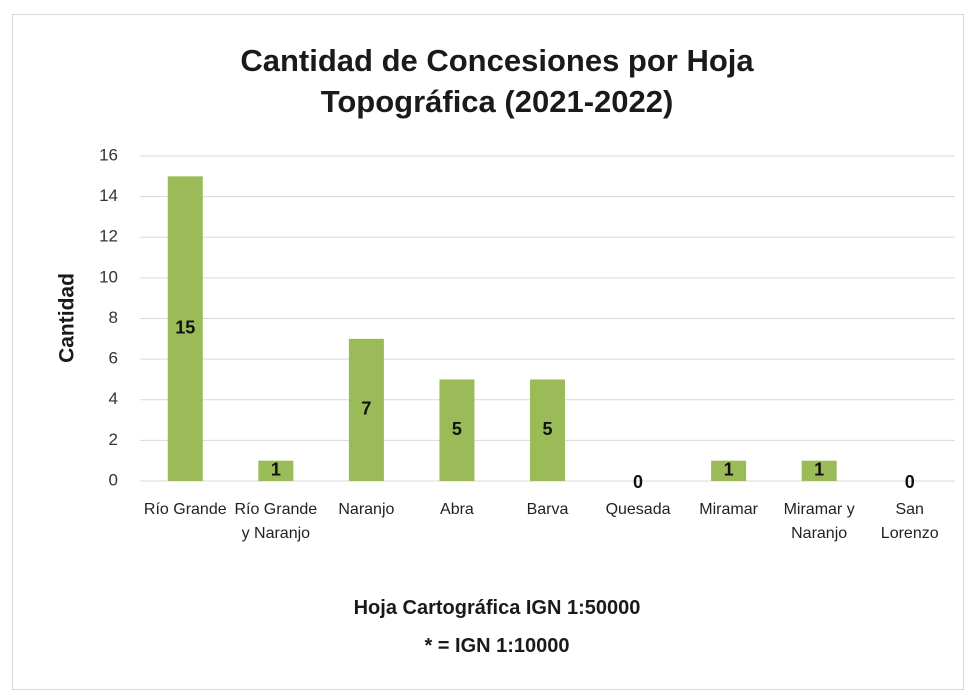 This screenshot has height=698, width=974. Describe the element at coordinates (497, 646) in the screenshot. I see `x-axis-note: * = IGN 1:10000` at that location.